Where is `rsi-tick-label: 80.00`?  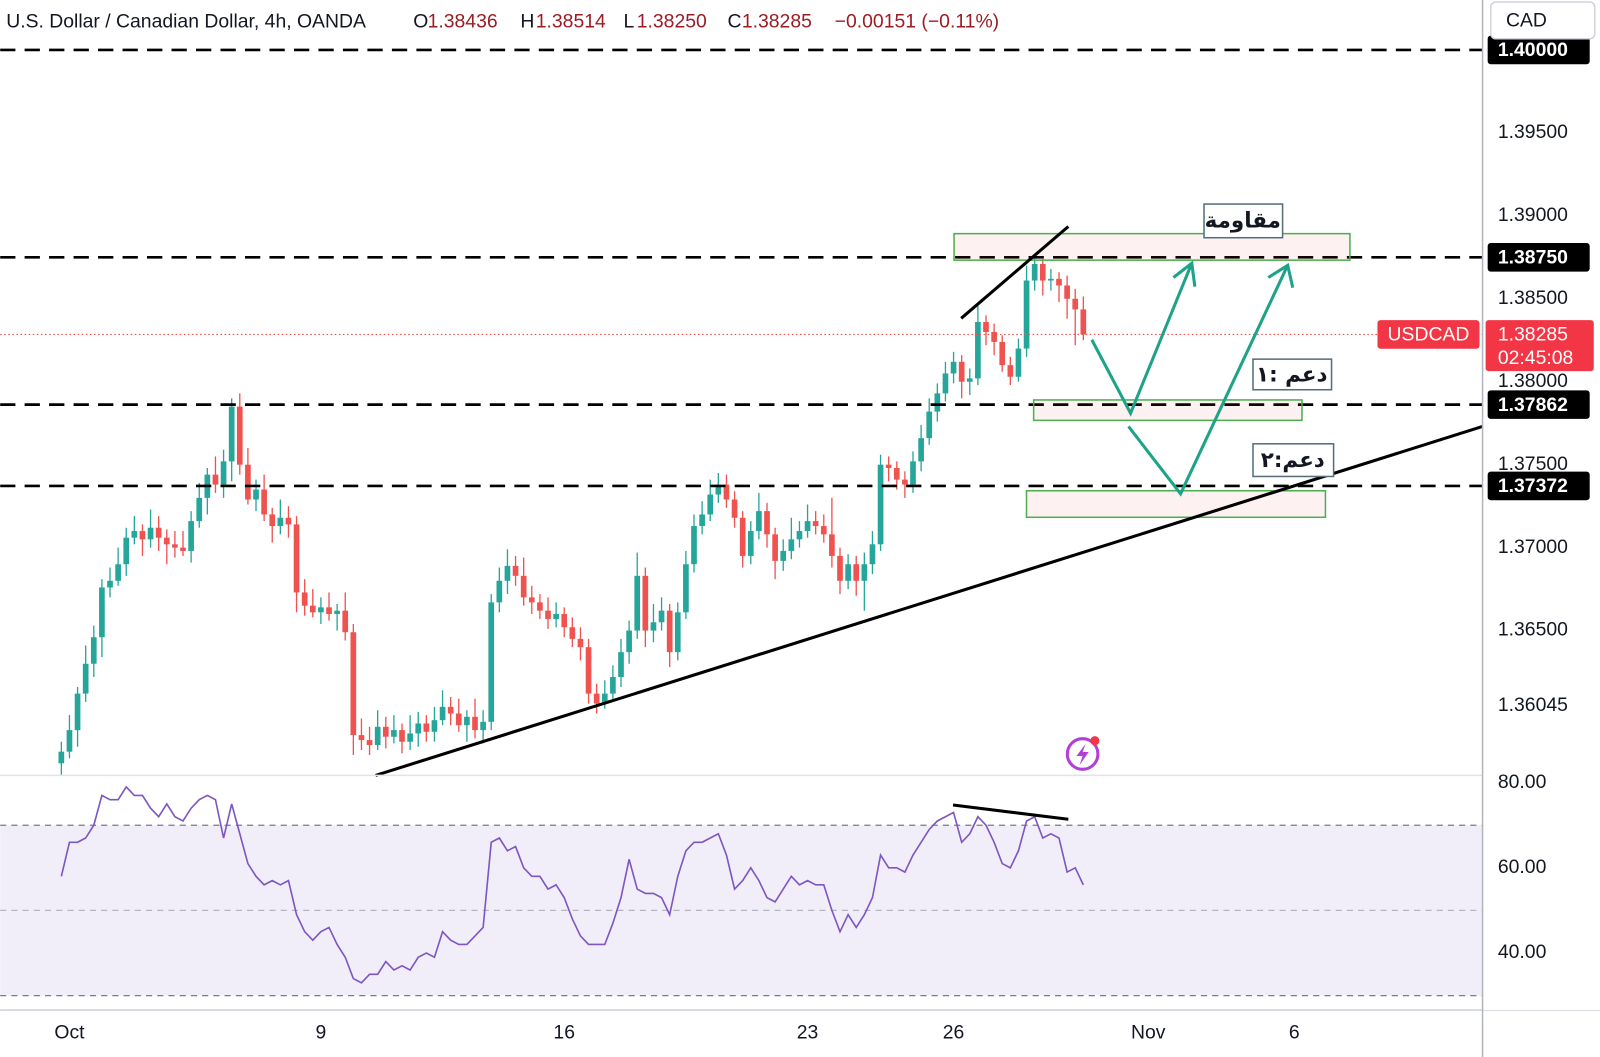
rsi-tick-label: 80.00 is located at coordinates (1522, 782).